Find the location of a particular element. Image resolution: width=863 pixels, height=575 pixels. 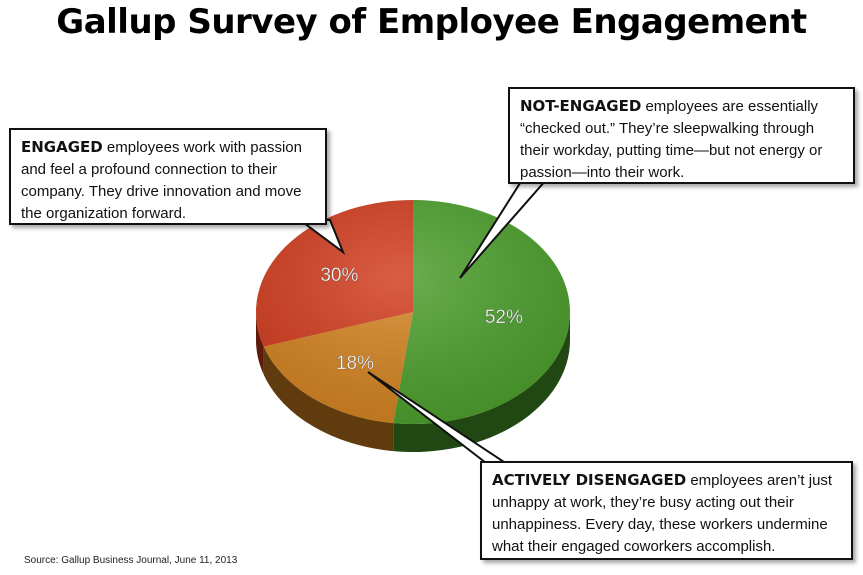

callout-actively-disengaged-heading: ACTIVELY DISENGAGED is located at coordinates (589, 480).